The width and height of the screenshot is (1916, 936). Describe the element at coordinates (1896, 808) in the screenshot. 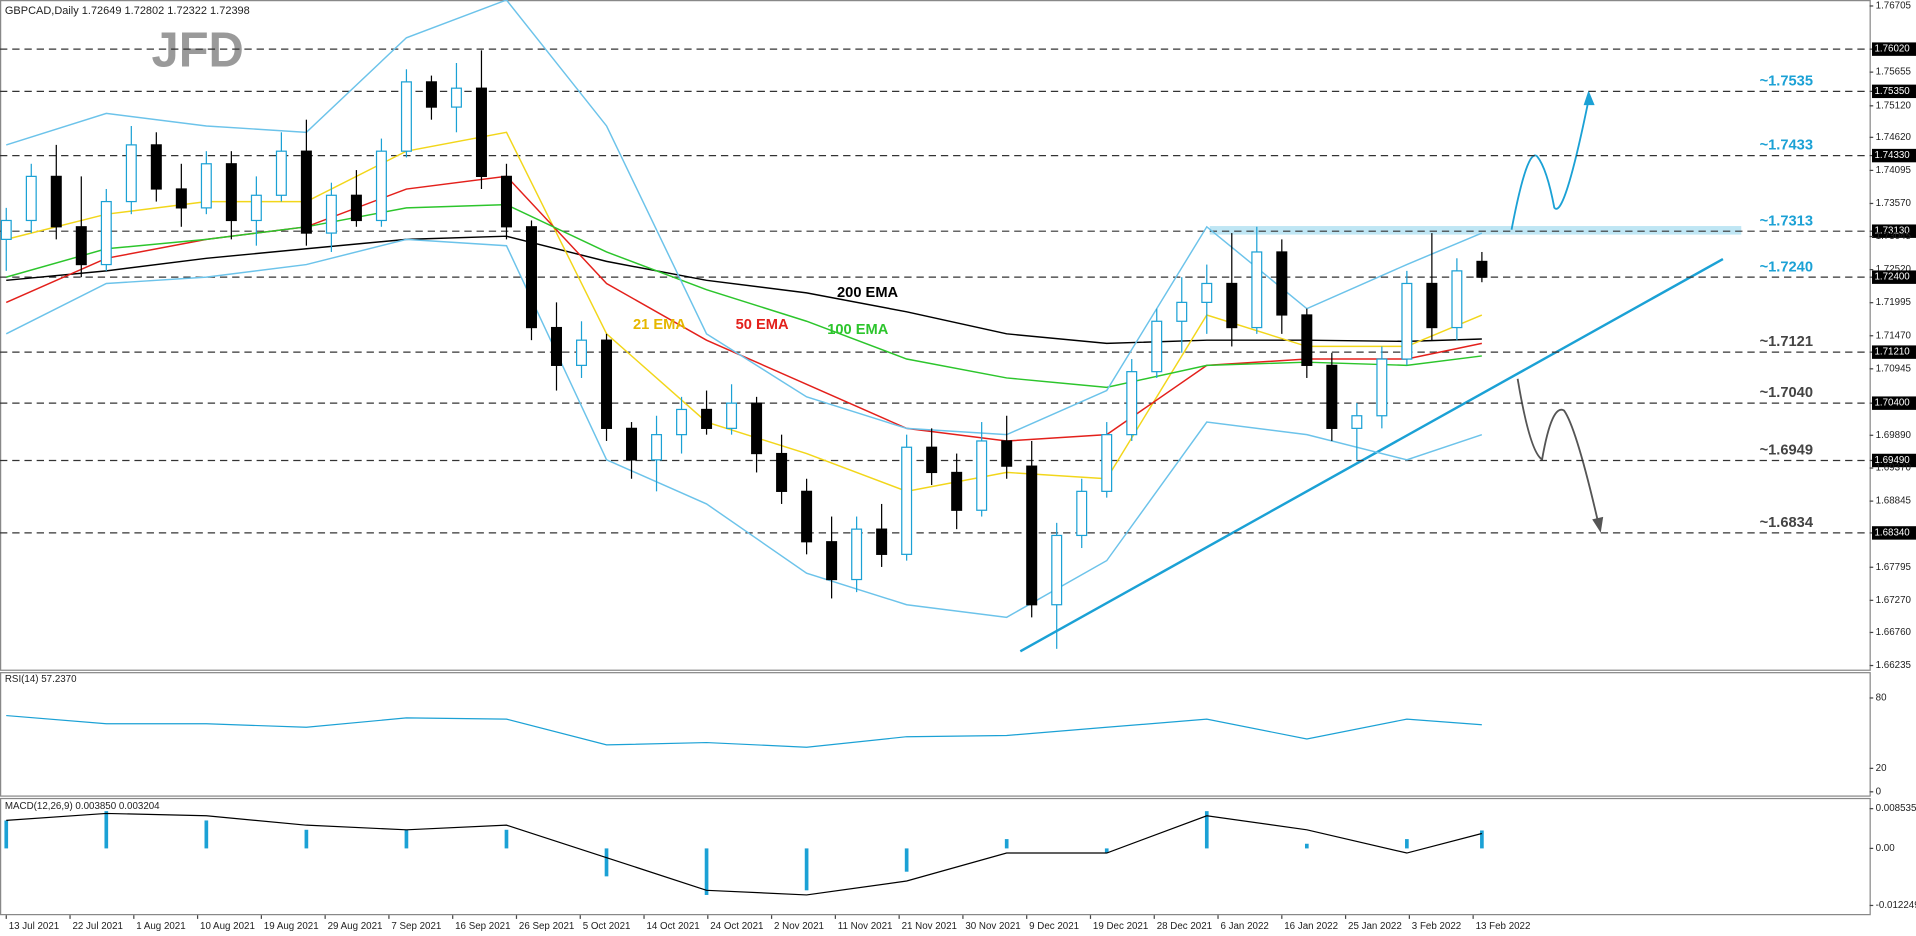

I see `y-tick-label: 0.008535` at that location.